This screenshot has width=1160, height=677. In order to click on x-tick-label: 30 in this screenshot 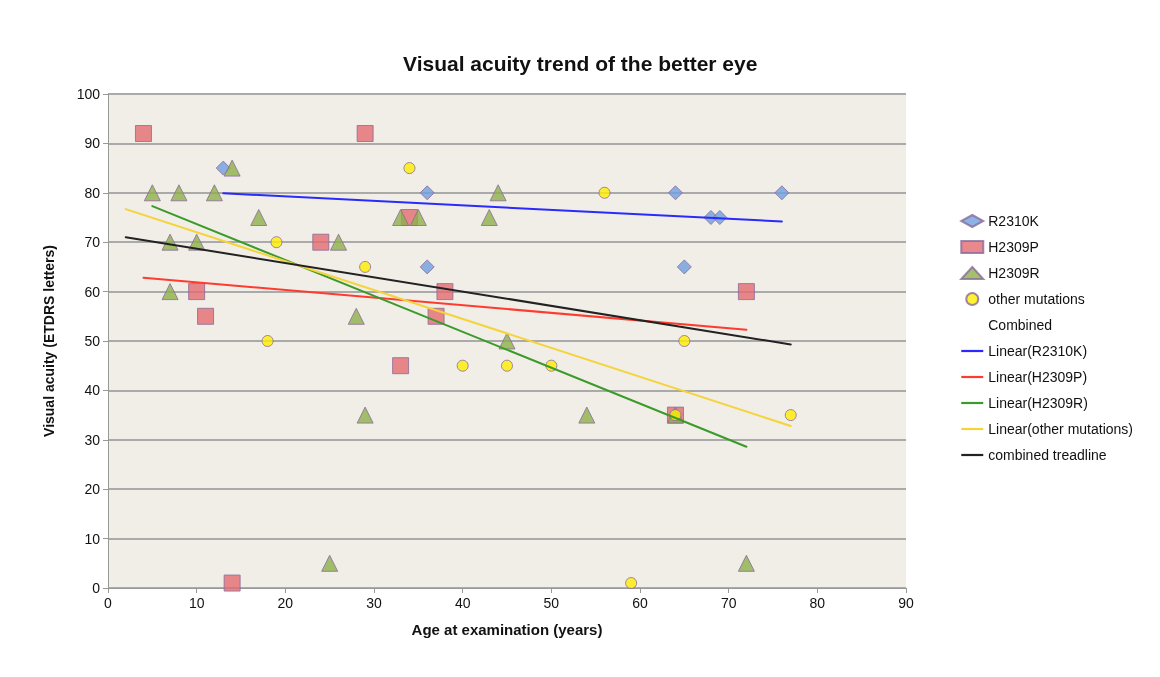, I will do `click(374, 603)`.